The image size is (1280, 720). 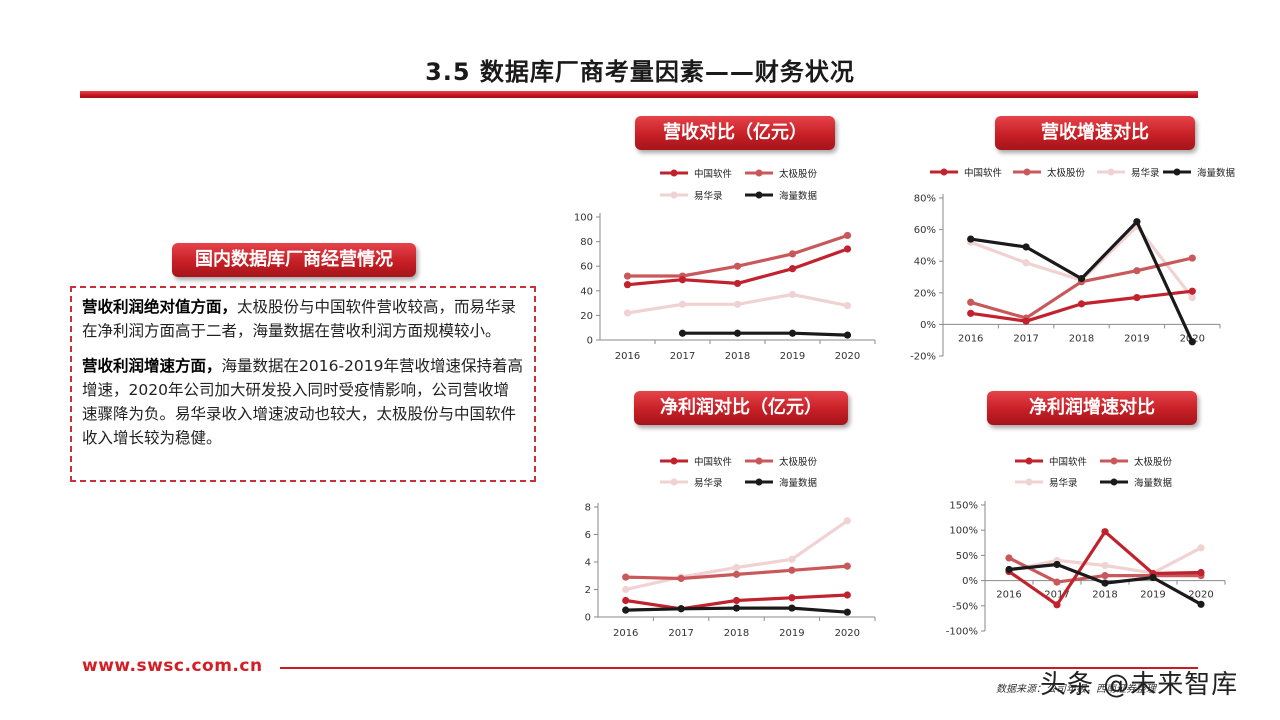 What do you see at coordinates (1200, 595) in the screenshot?
I see `x-tick-label: 2020` at bounding box center [1200, 595].